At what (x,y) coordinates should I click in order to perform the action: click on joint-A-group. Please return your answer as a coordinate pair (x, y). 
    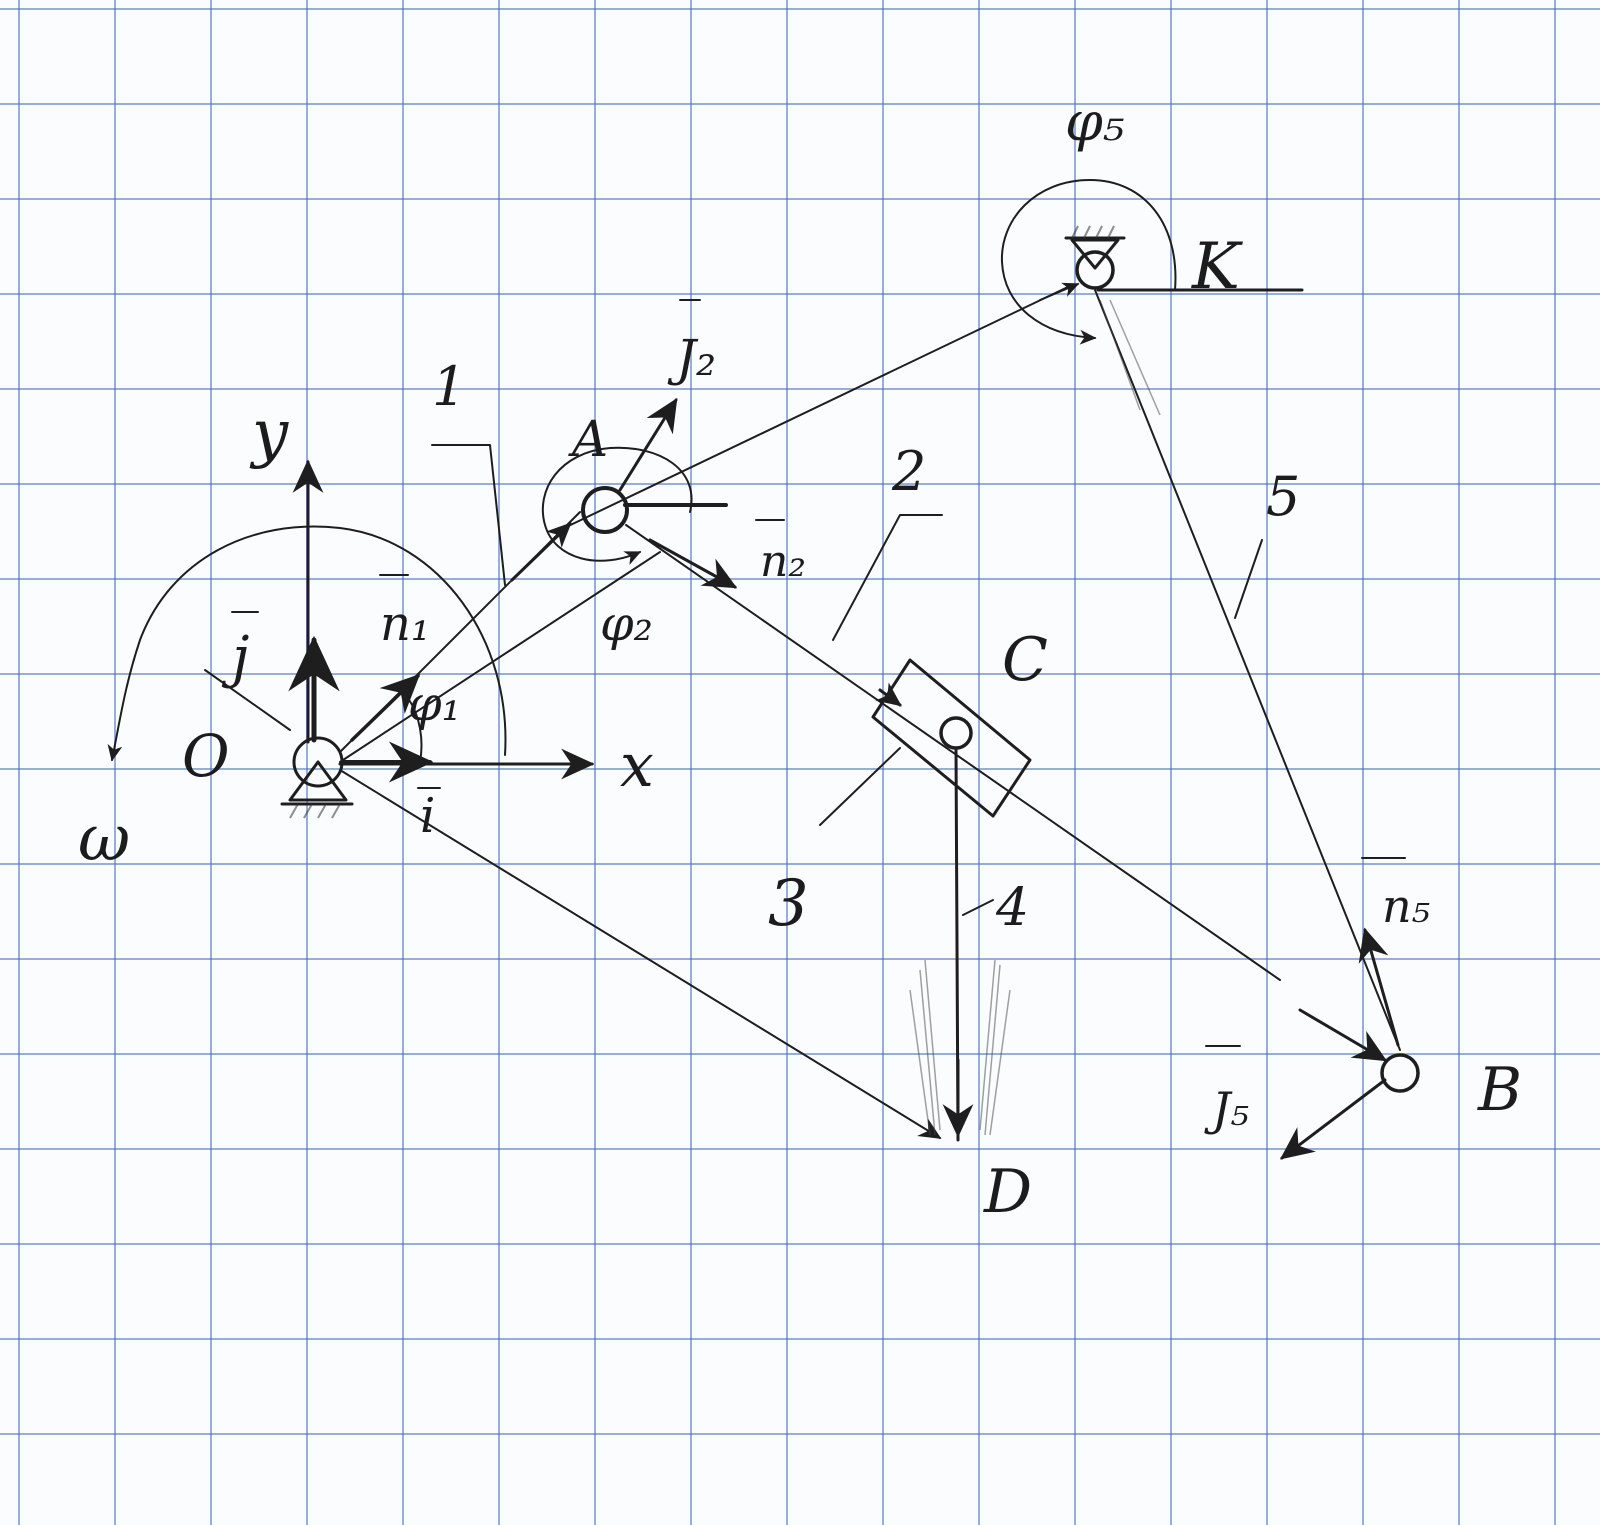
    Looking at the image, I should click on (634, 481).